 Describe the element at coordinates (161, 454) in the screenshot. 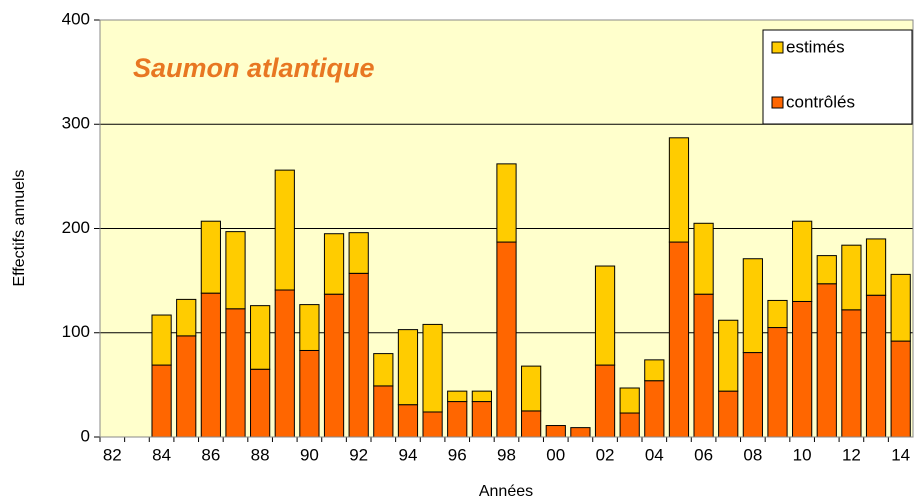

I see `x-tick-label: 84` at that location.